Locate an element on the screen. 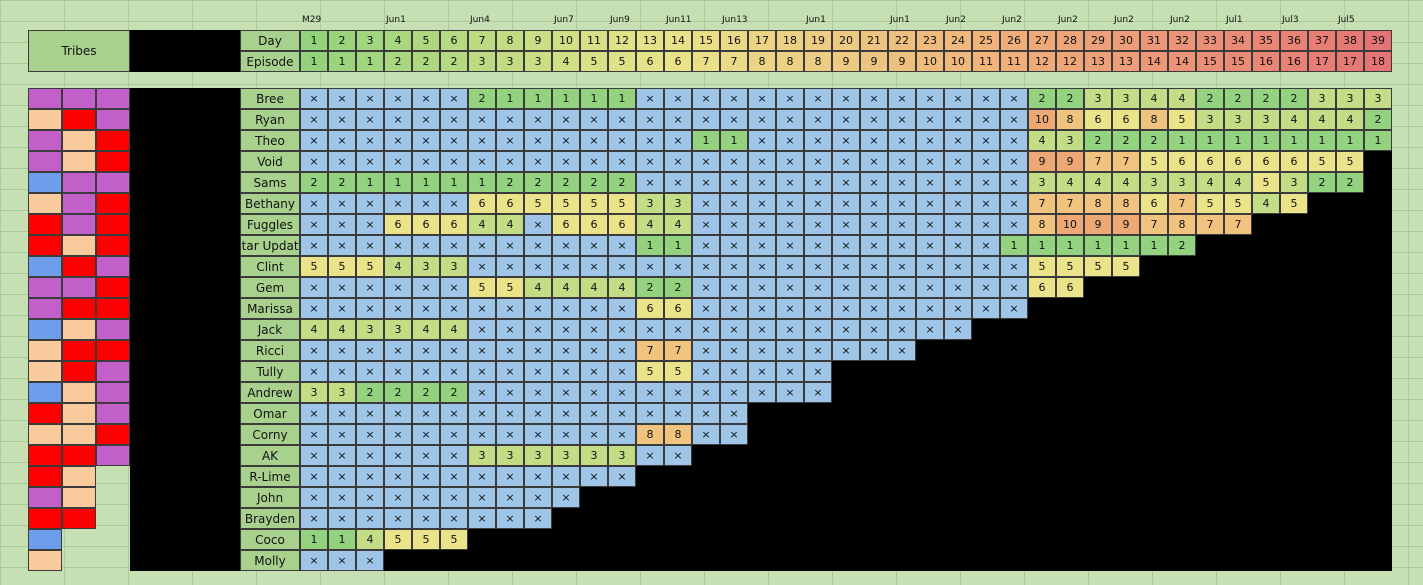 The width and height of the screenshot is (1423, 585). day-cell: 4 is located at coordinates (398, 40).